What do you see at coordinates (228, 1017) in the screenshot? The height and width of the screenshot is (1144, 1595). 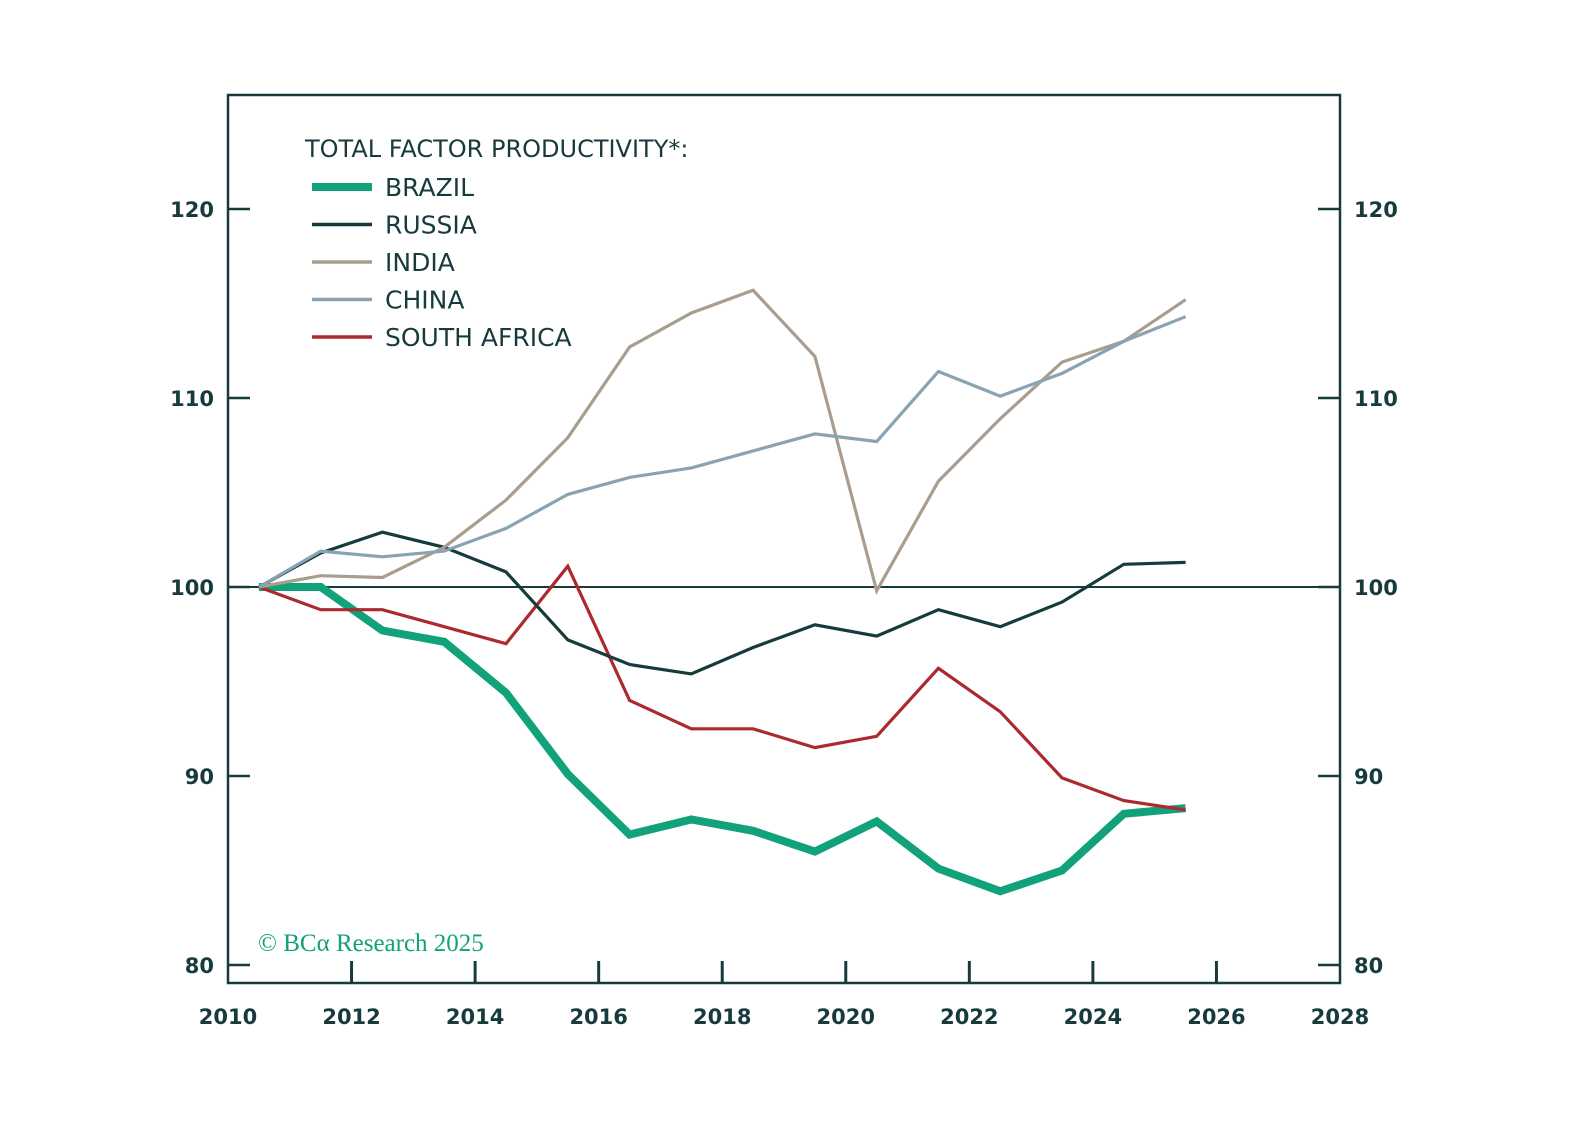 I see `x-tick-label: 2010` at bounding box center [228, 1017].